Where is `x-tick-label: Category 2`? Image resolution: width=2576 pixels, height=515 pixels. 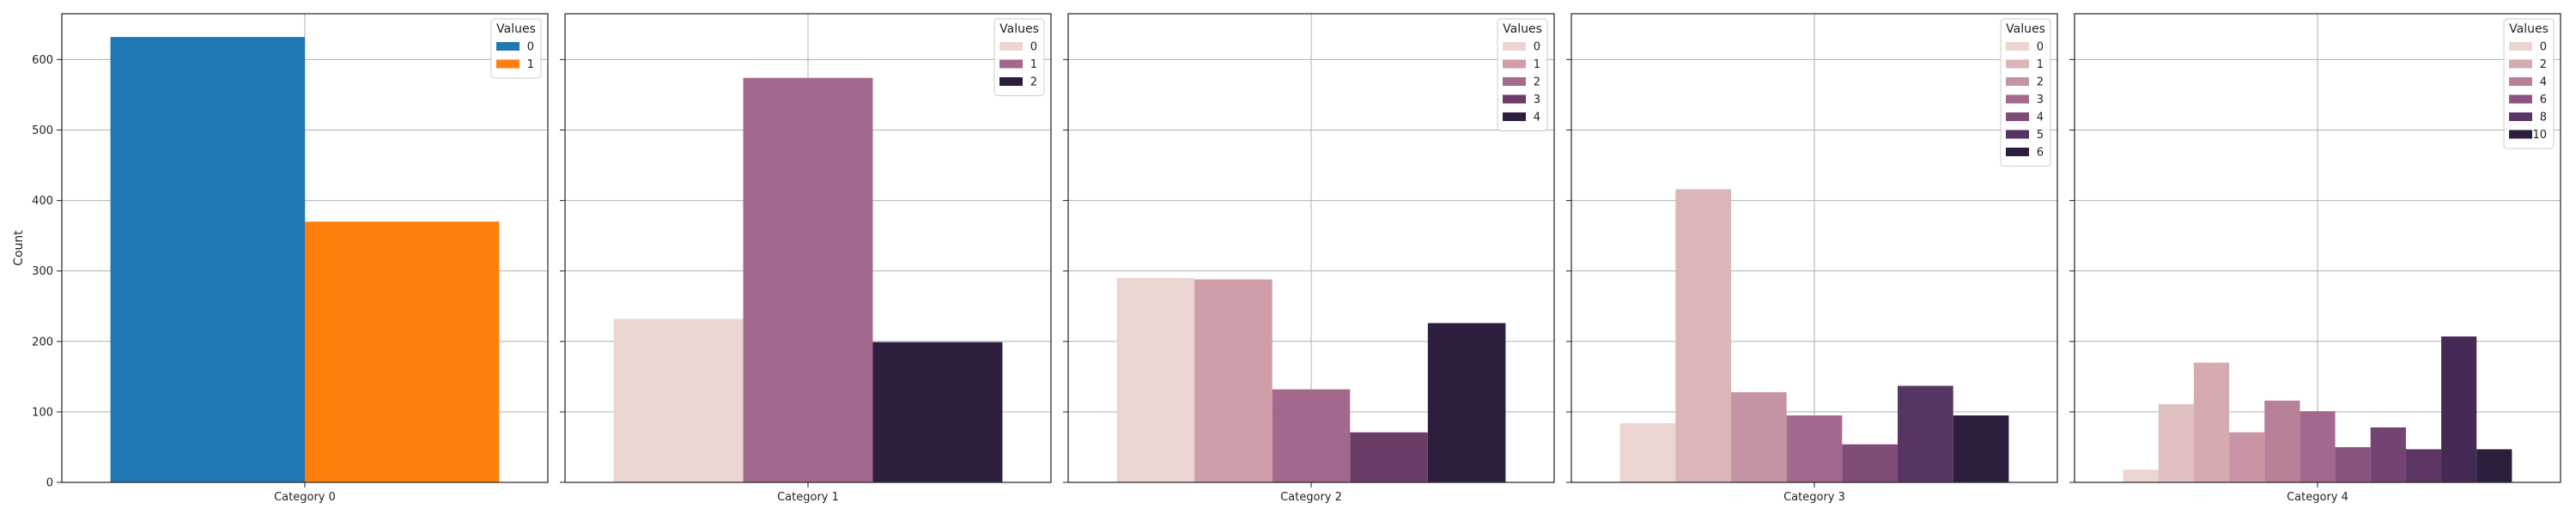 x-tick-label: Category 2 is located at coordinates (1311, 497).